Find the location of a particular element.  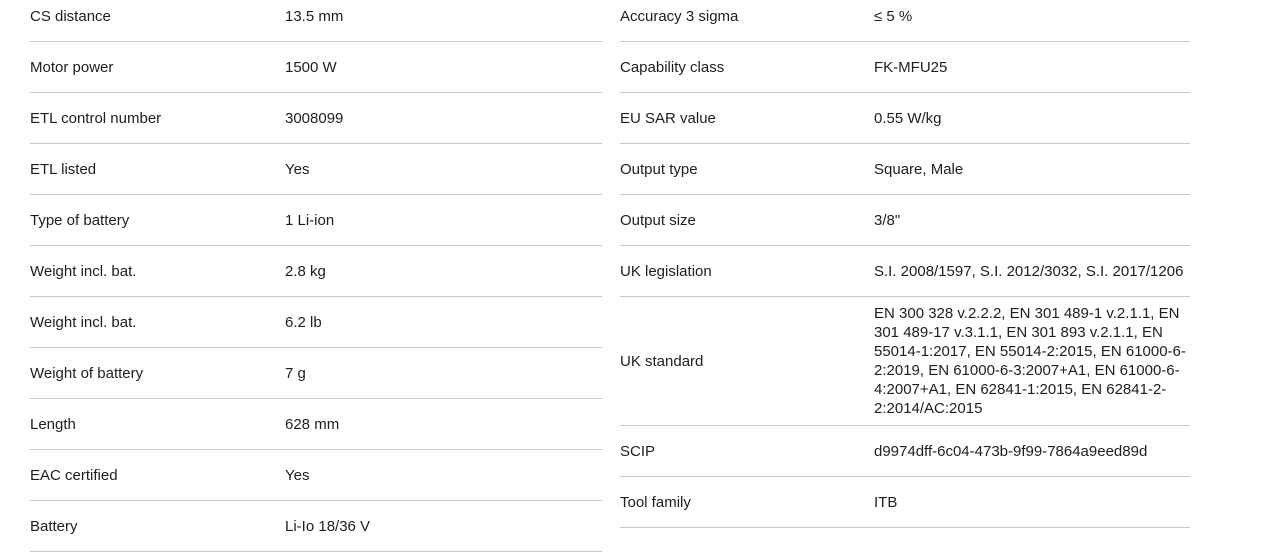

spec-value: 3/8" is located at coordinates (887, 220).